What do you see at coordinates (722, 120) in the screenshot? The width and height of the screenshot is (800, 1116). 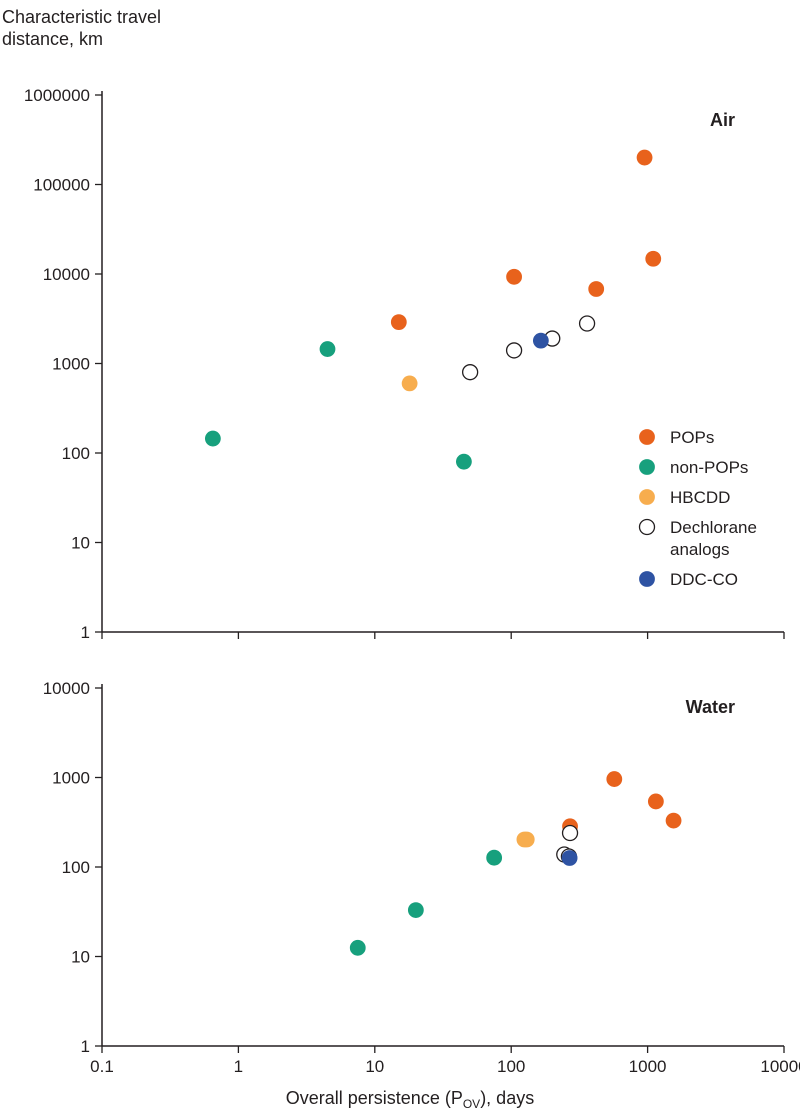 I see `air-panel-title: Air` at bounding box center [722, 120].